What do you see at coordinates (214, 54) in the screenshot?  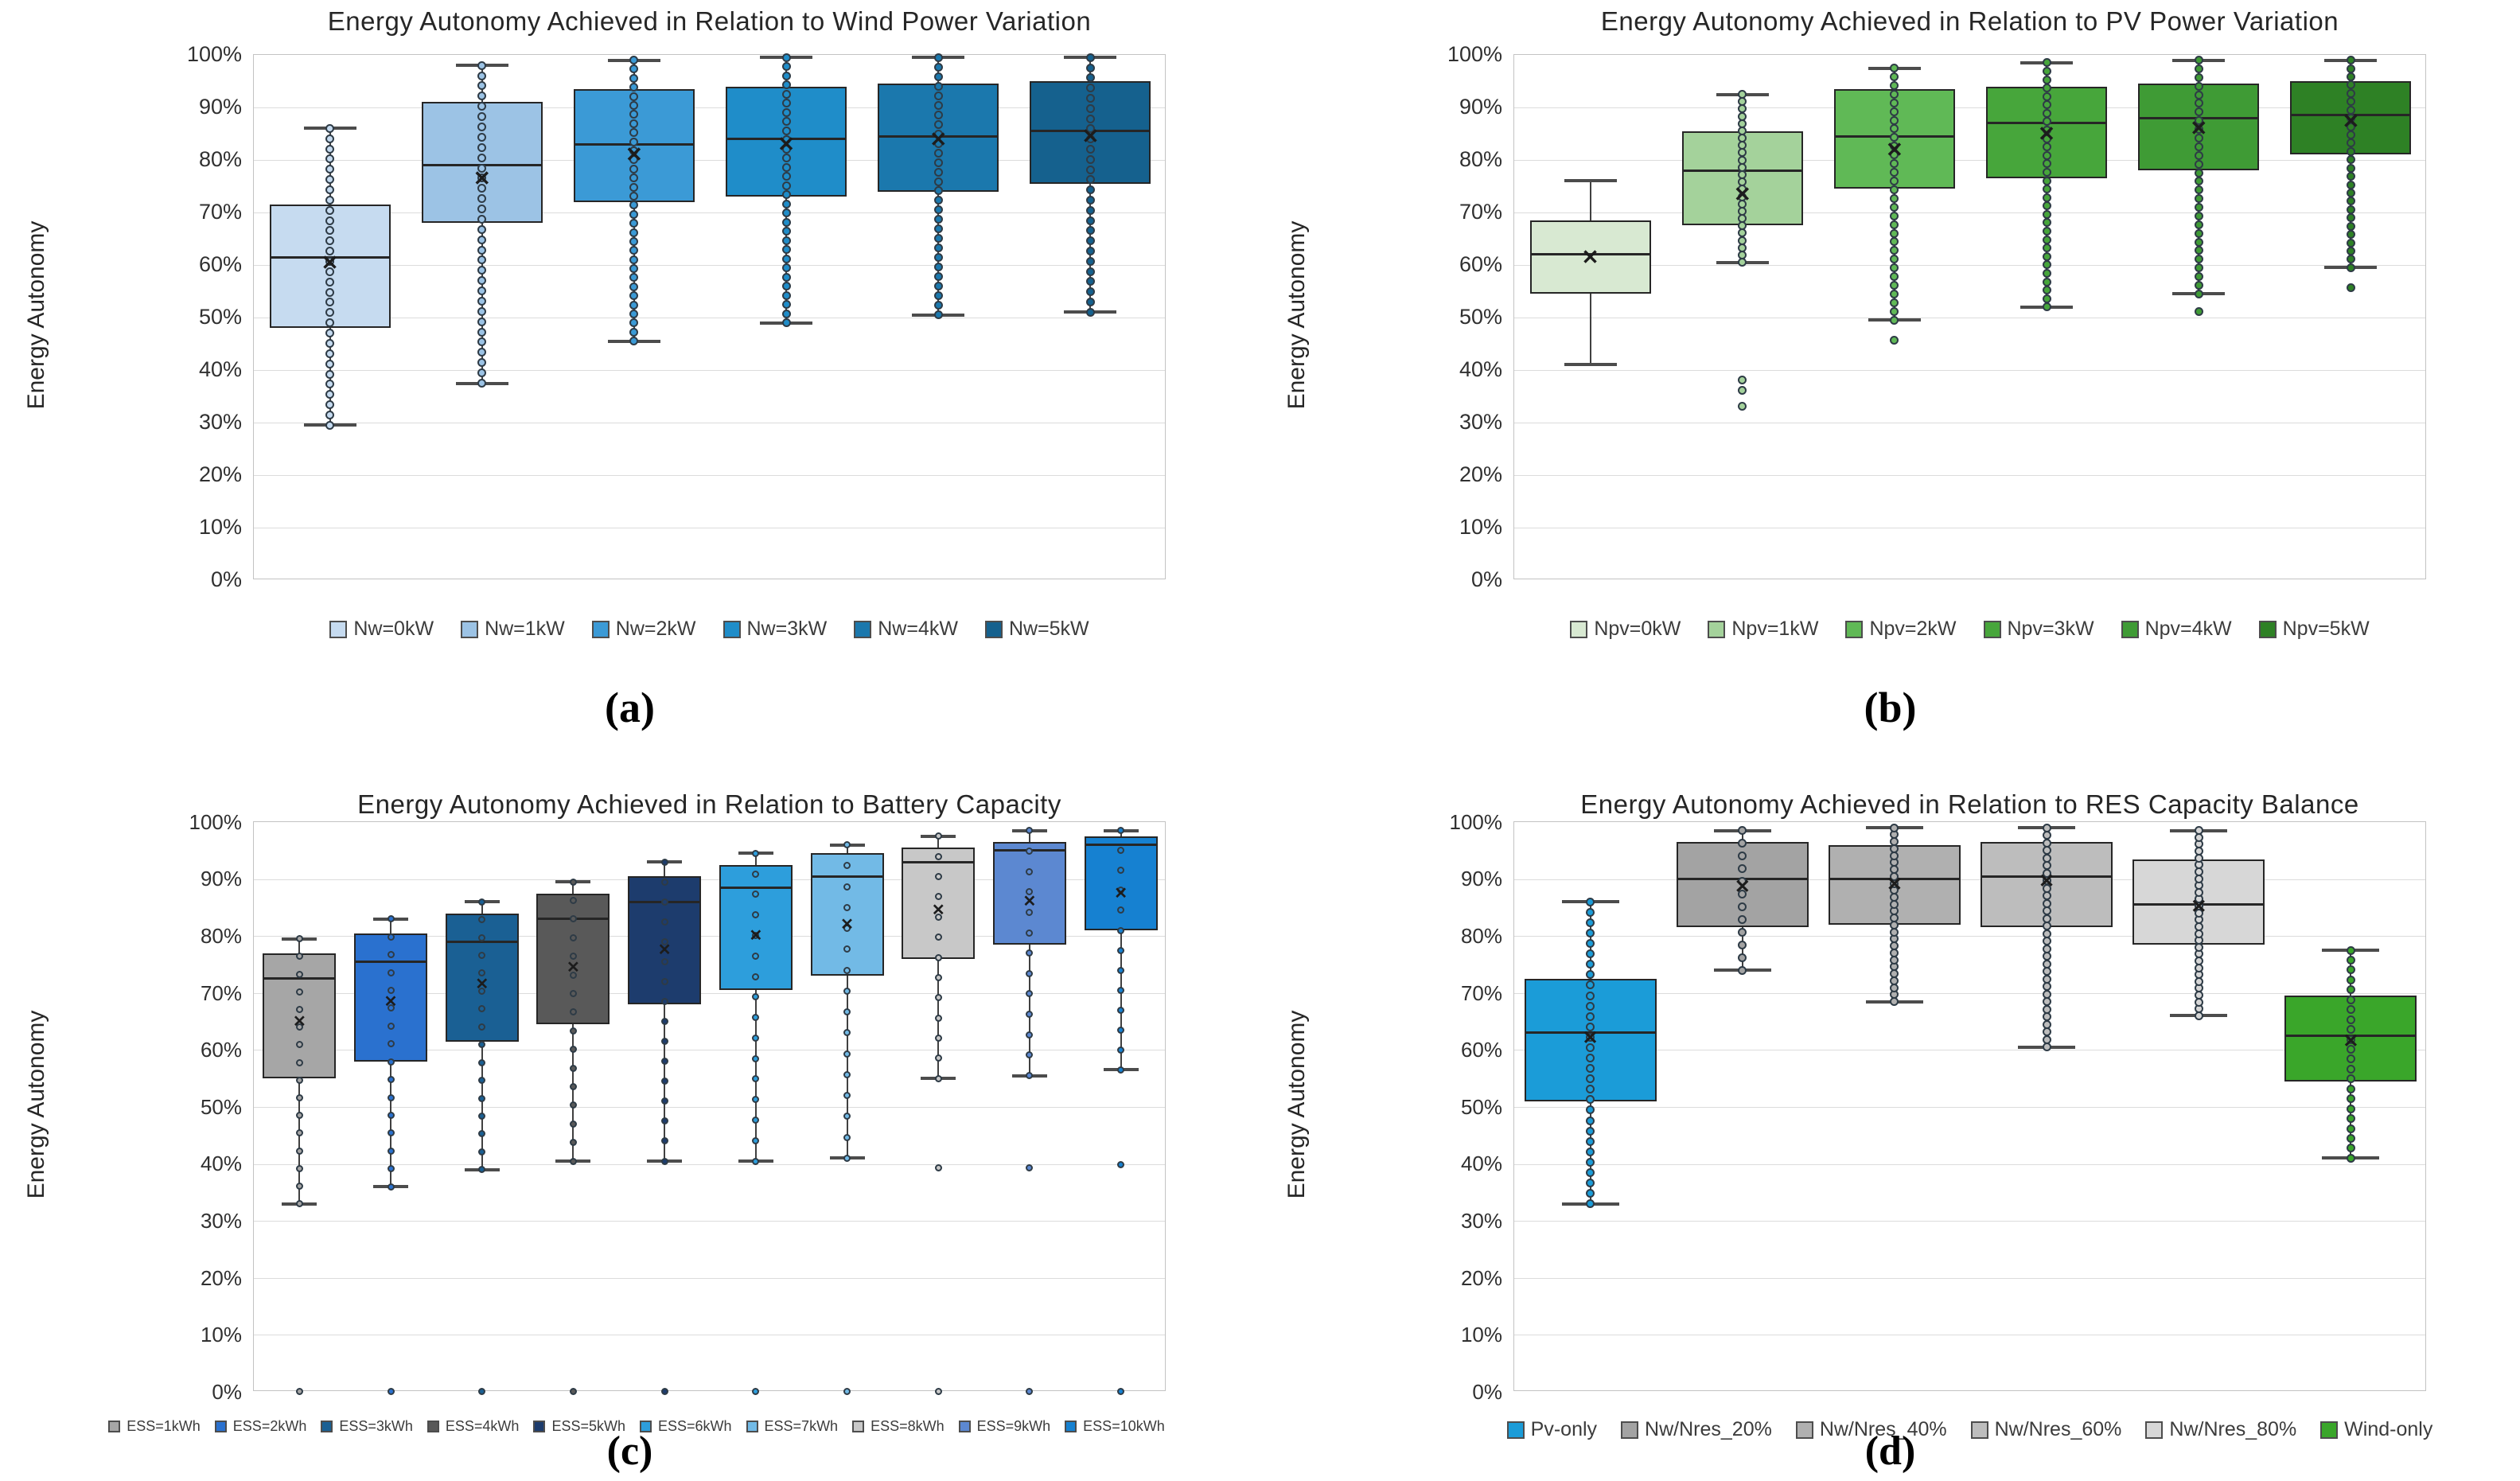 I see `y-tick-label: 100%` at bounding box center [214, 54].